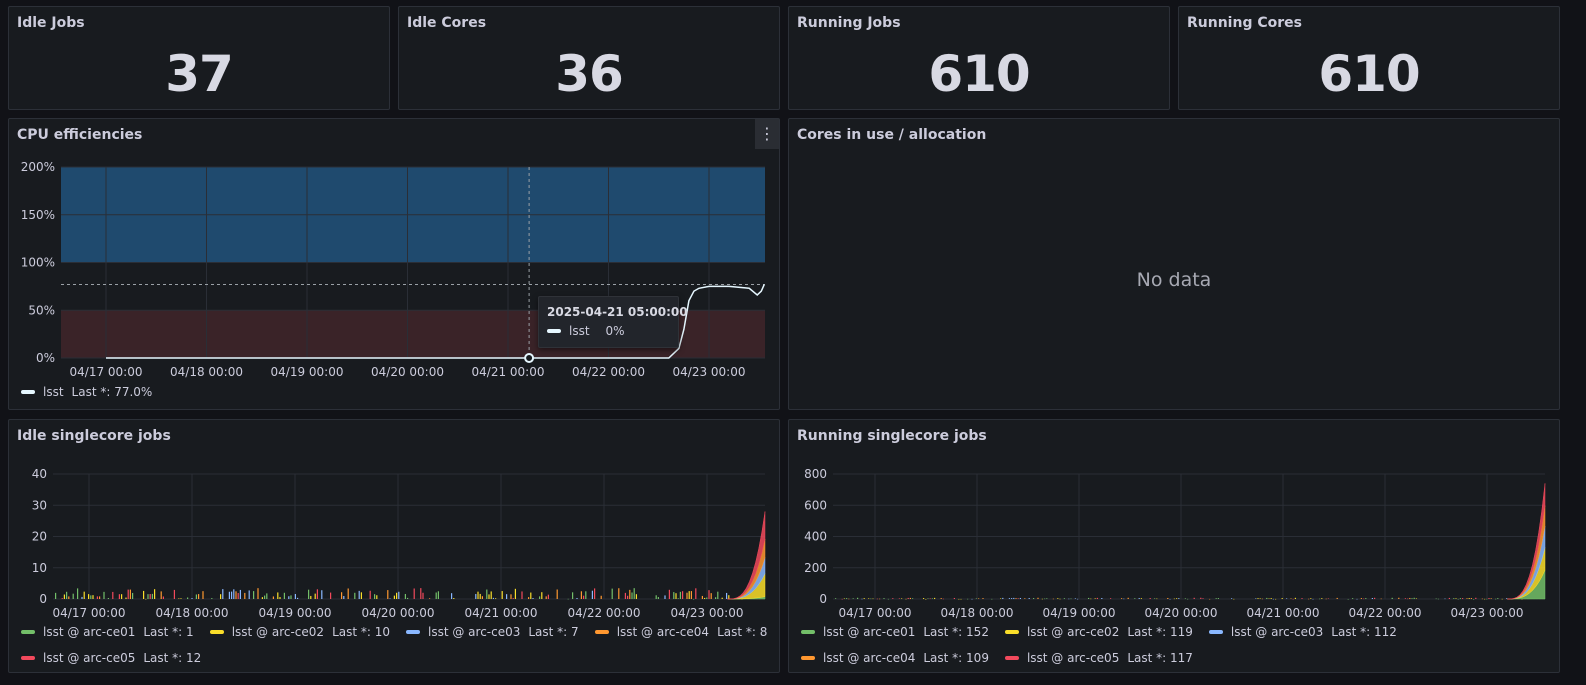 The height and width of the screenshot is (685, 1586). Describe the element at coordinates (435, 321) in the screenshot. I see `series-line-lsst` at that location.